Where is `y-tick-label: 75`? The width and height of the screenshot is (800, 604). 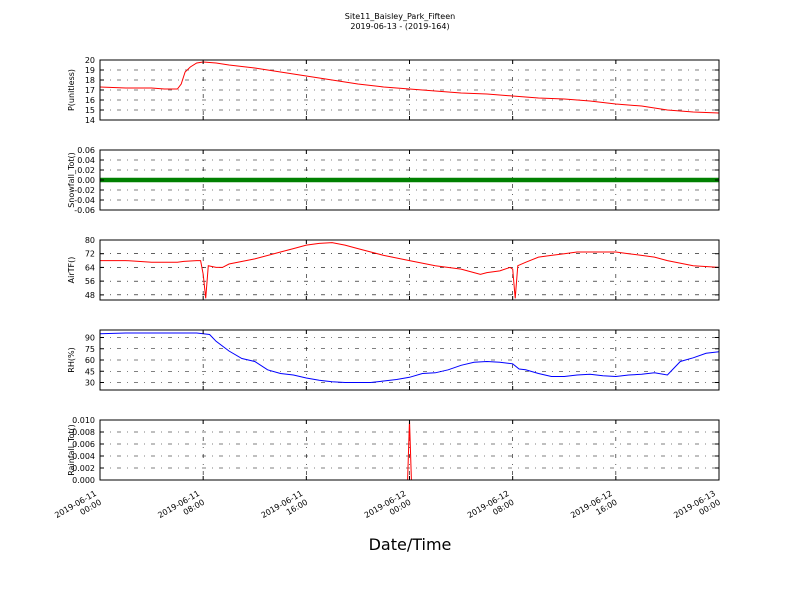 y-tick-label: 75 is located at coordinates (90, 349).